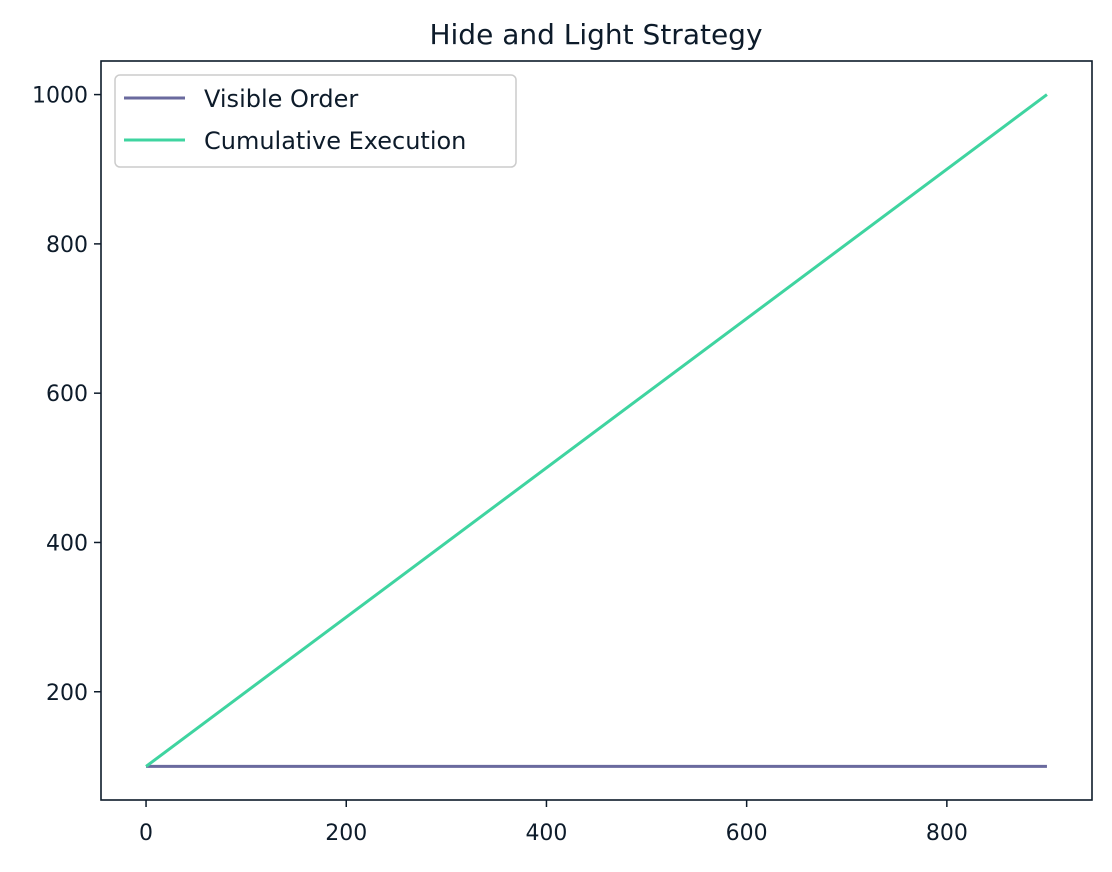  I want to click on y-axis: 200 400 600 800 1000, so click(66, 395).